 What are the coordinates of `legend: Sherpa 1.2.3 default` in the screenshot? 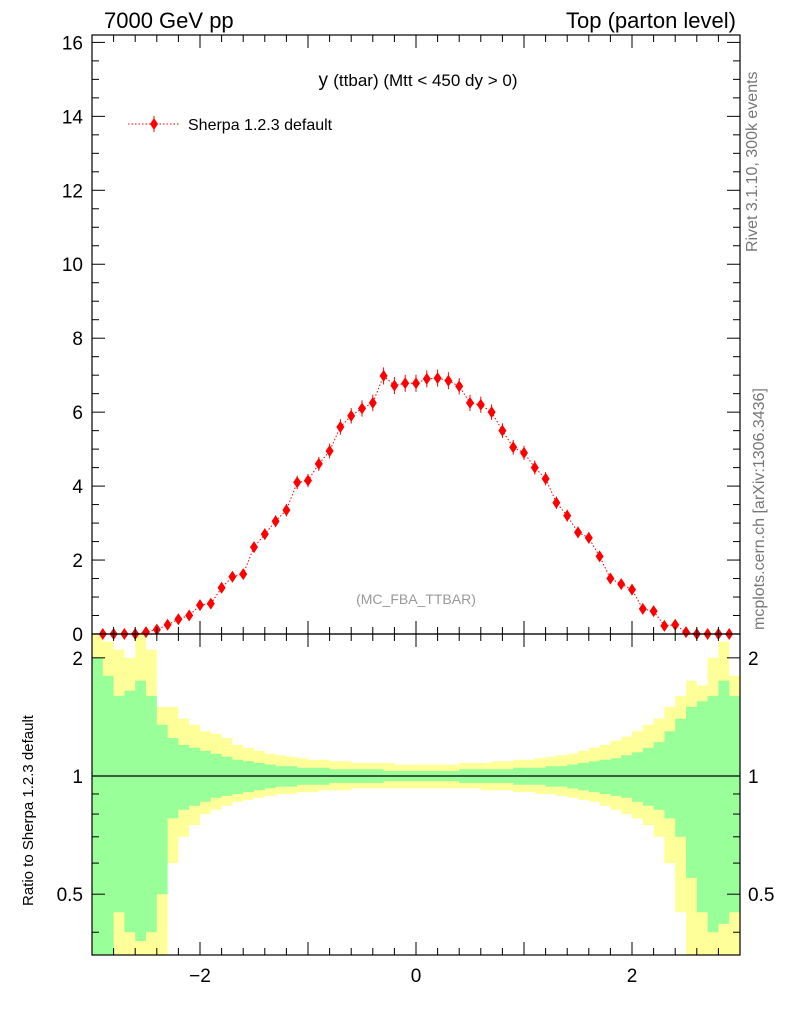 It's located at (230, 125).